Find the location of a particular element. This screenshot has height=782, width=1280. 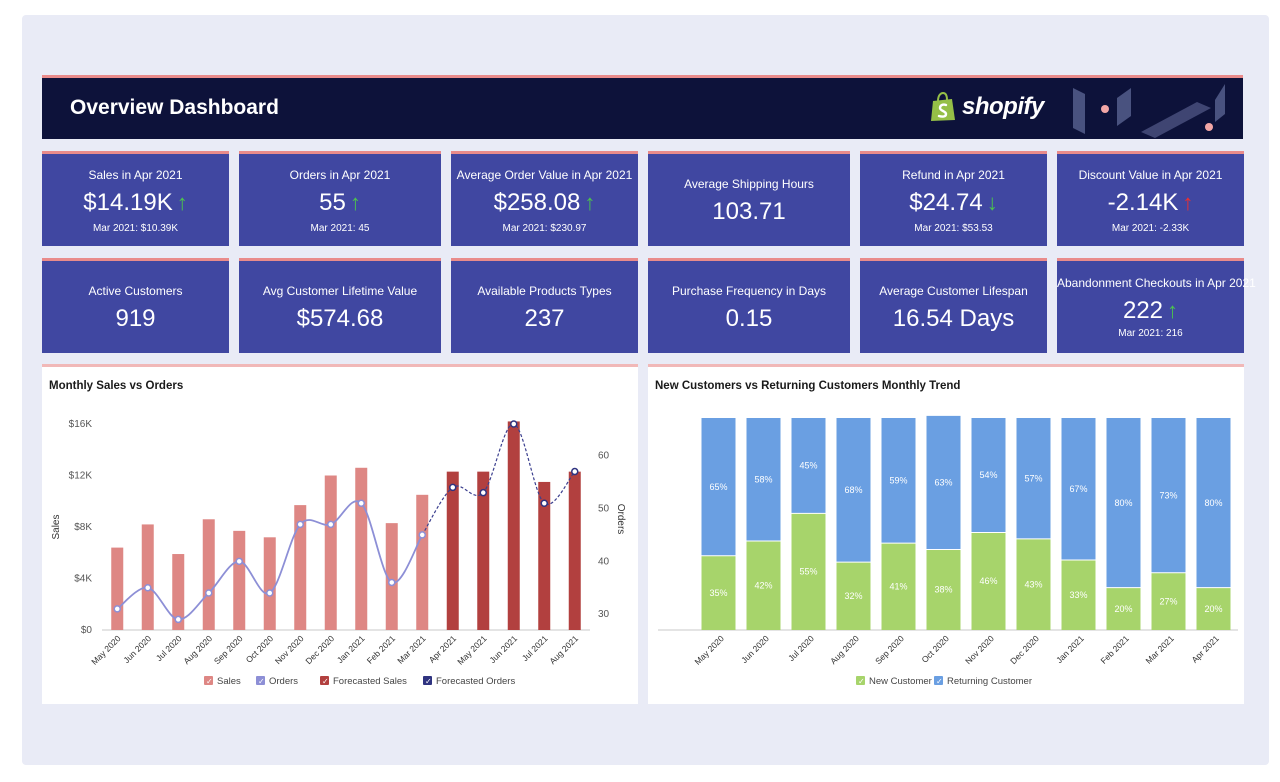

chart-title: Monthly Sales vs Orders is located at coordinates (116, 386).